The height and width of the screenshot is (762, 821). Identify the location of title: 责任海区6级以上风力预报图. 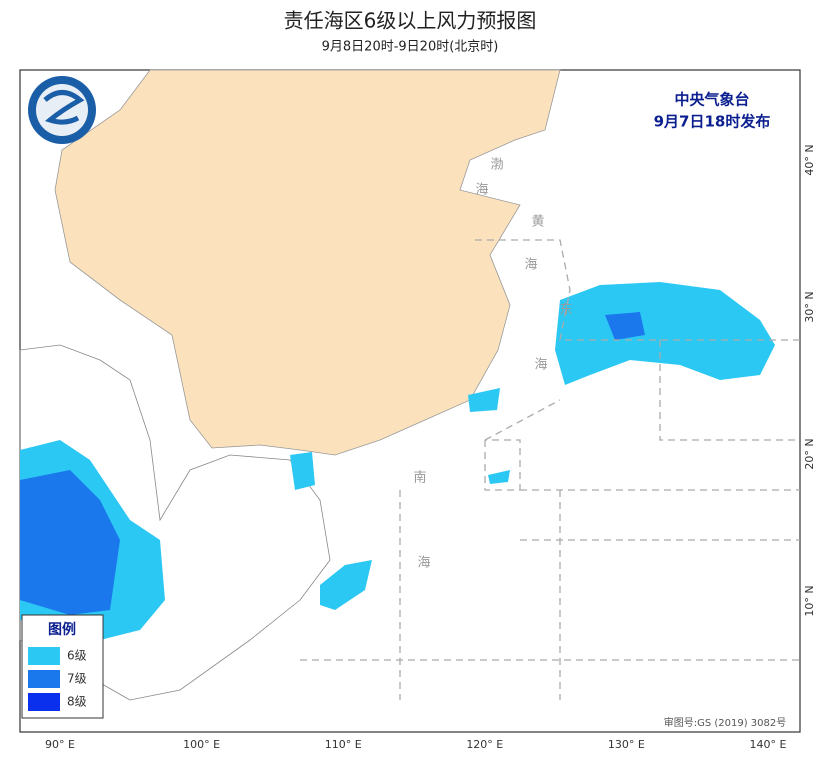
(410, 21).